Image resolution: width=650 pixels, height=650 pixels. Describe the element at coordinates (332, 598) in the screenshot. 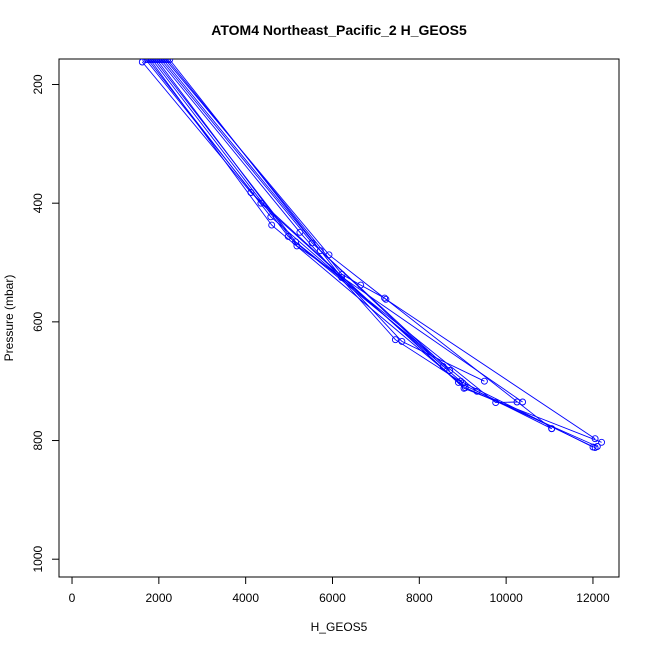

I see `x-tick-label: 6000` at that location.